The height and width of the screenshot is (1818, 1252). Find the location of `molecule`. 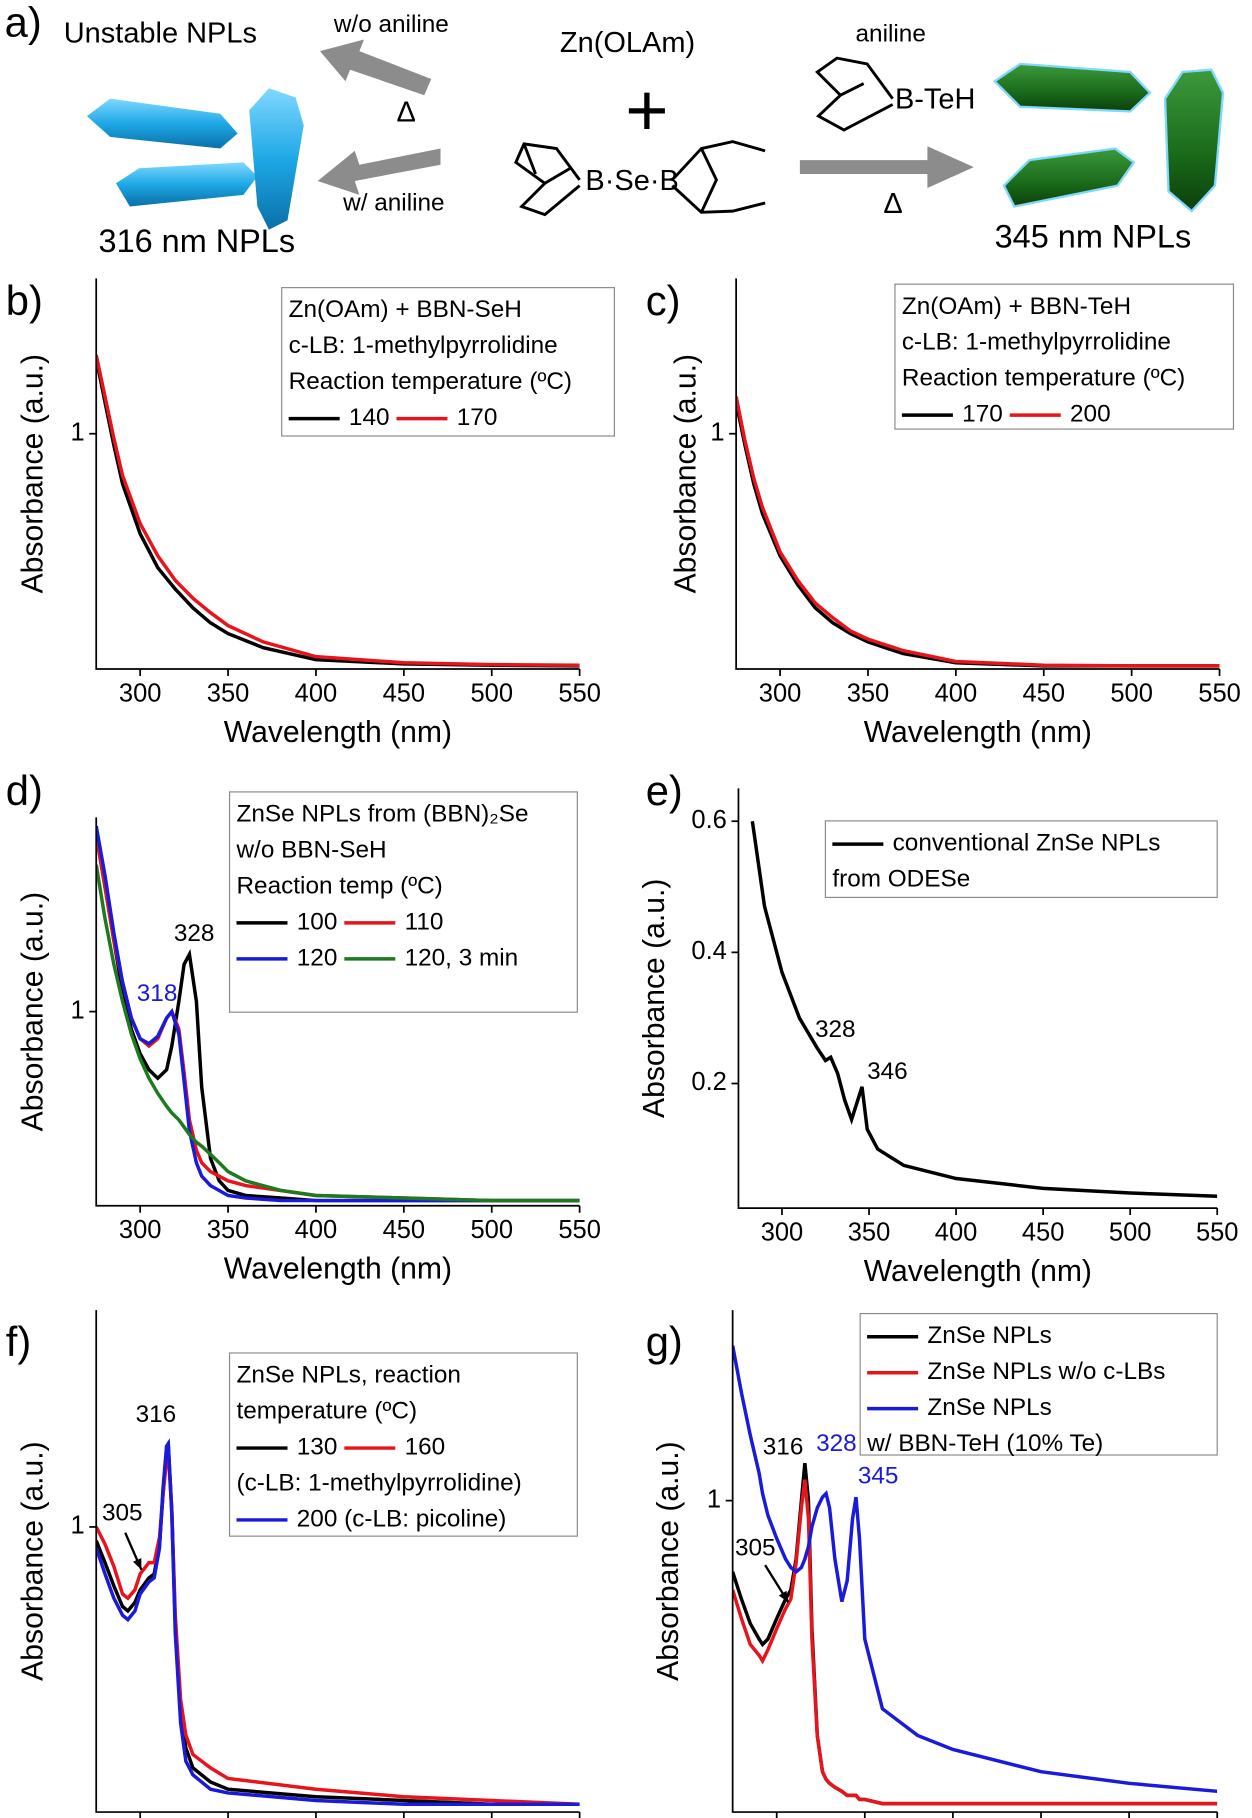

molecule is located at coordinates (854, 94).